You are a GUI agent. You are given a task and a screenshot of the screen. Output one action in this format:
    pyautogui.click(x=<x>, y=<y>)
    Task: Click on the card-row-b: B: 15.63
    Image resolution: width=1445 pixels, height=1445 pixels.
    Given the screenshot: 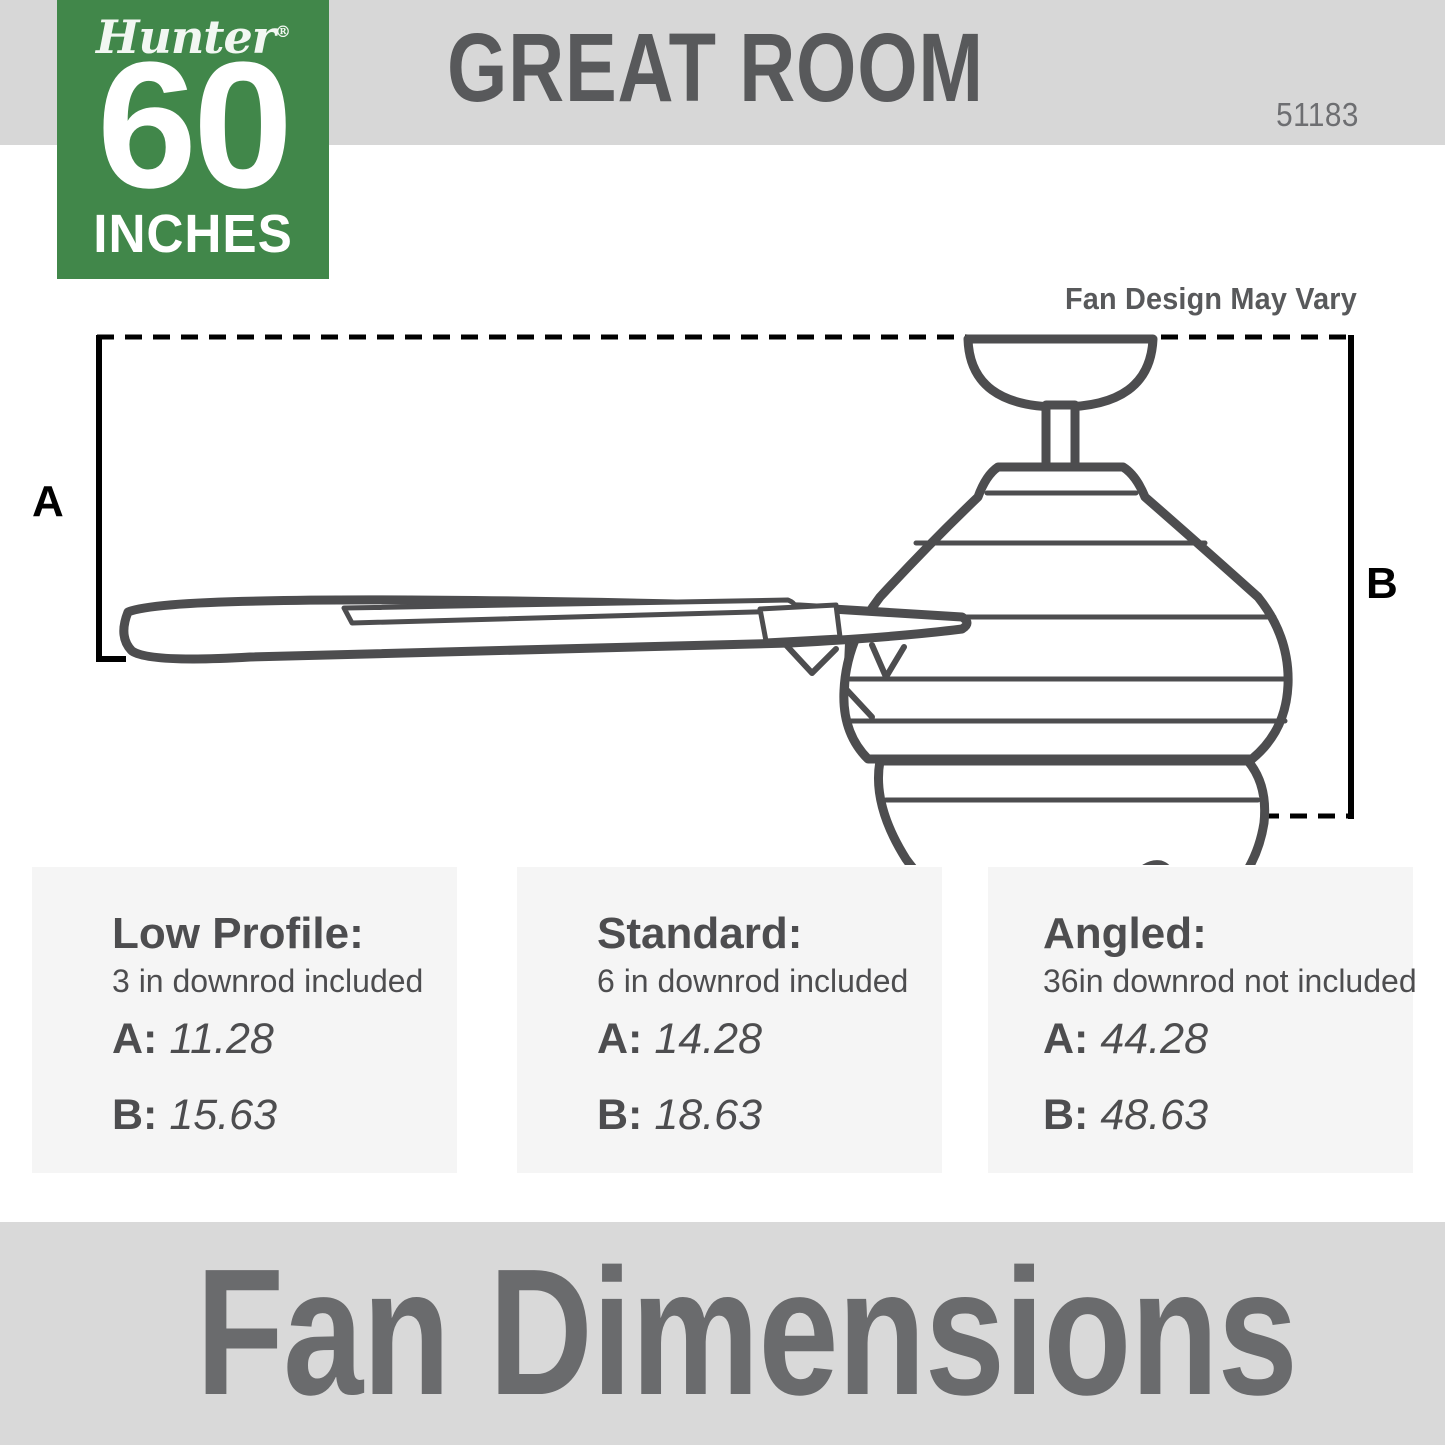 What is the action you would take?
    pyautogui.click(x=284, y=1120)
    